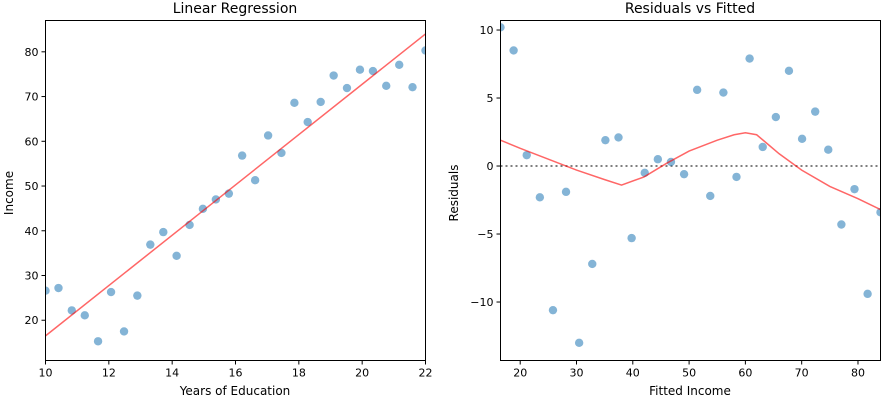 The image size is (886, 403). I want to click on residuals-ytick-label: 5, so click(490, 98).